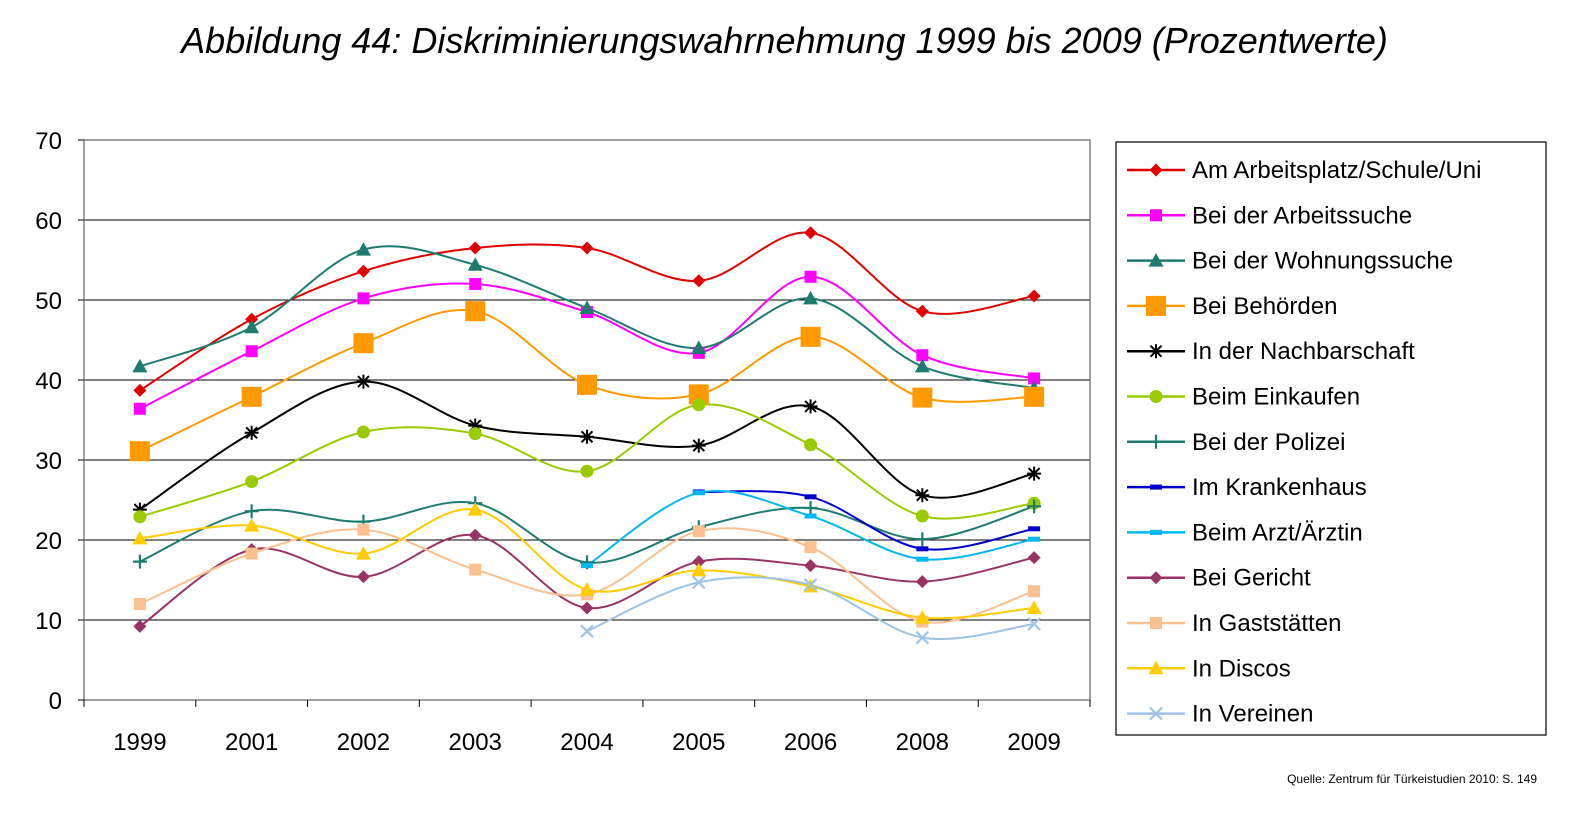  I want to click on legend-label: Am Arbeitsplatz/Schule/Uni, so click(1336, 170).